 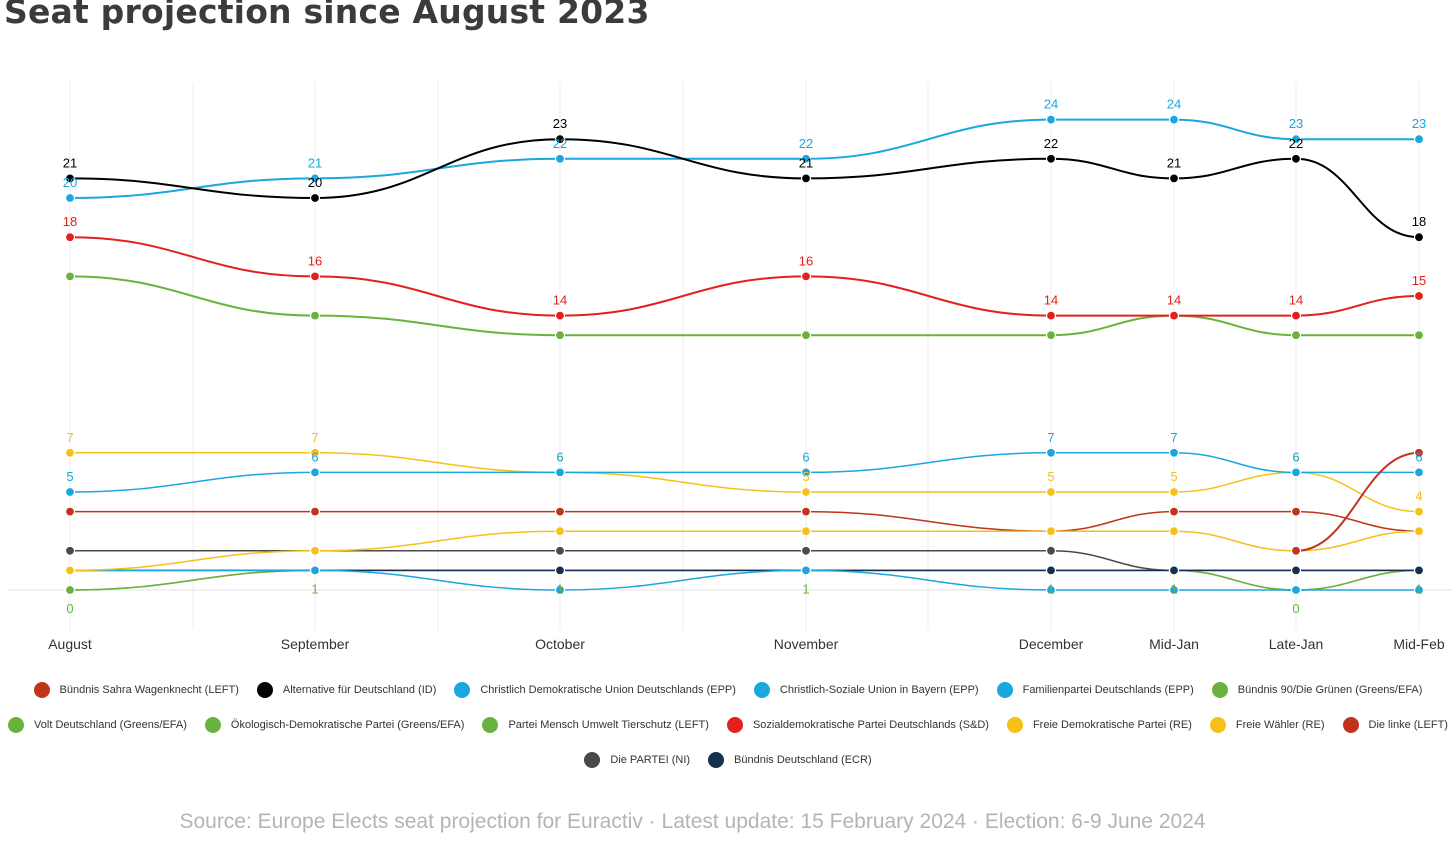 I want to click on legend-label: Die linke (LEFT), so click(x=1408, y=724).